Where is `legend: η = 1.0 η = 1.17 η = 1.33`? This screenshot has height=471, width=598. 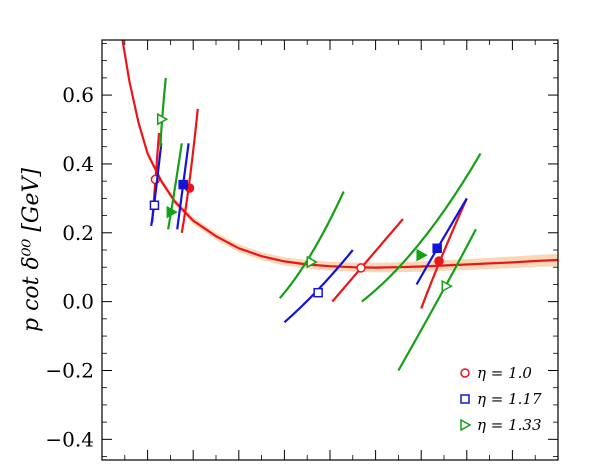
legend: η = 1.0 η = 1.17 η = 1.33 is located at coordinates (501, 399).